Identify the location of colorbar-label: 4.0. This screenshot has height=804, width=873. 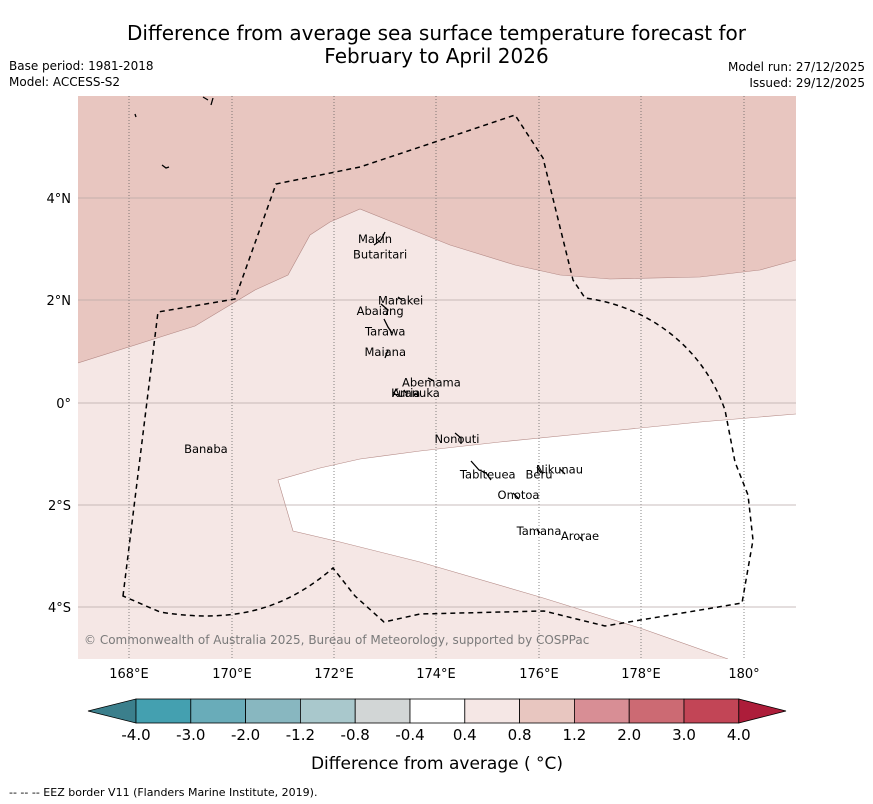
(739, 735).